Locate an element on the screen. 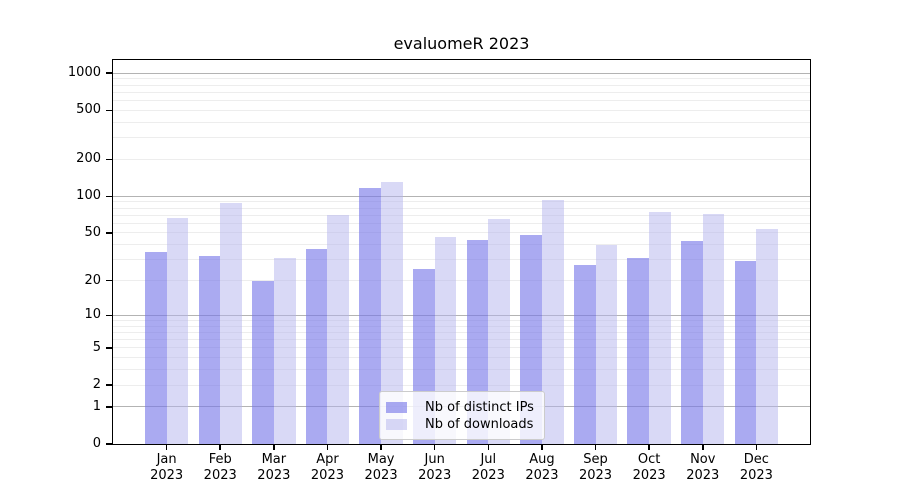 The image size is (900, 500). x-label-year-feb: 2023 is located at coordinates (220, 475).